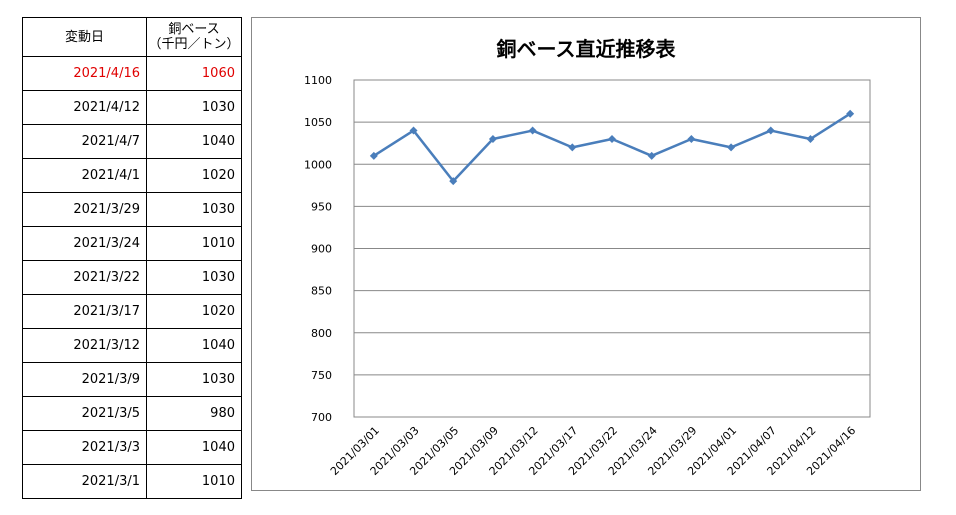 Image resolution: width=956 pixels, height=515 pixels. I want to click on table-row: 2021/3/1 1010, so click(132, 481).